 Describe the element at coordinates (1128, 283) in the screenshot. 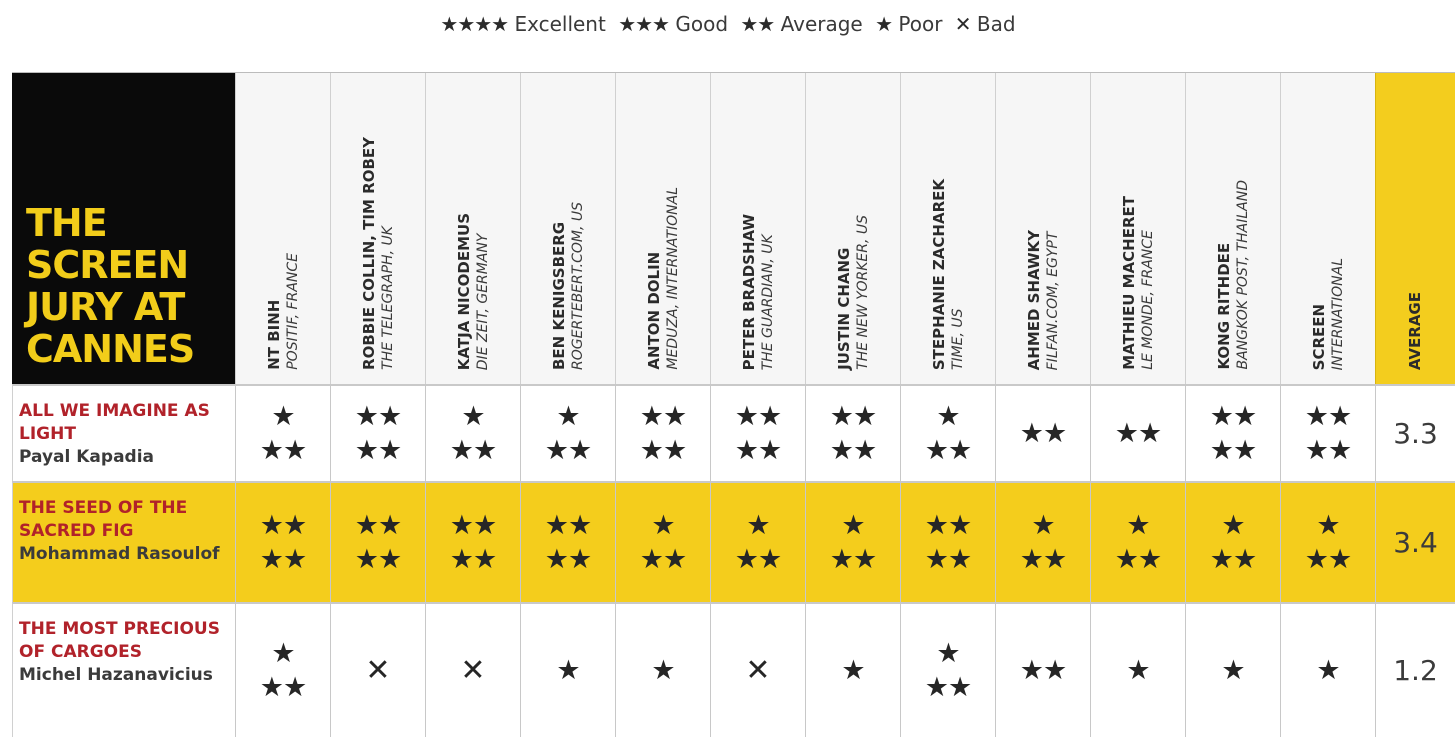

I see `critic-name: MATHIEU MACHERET` at that location.